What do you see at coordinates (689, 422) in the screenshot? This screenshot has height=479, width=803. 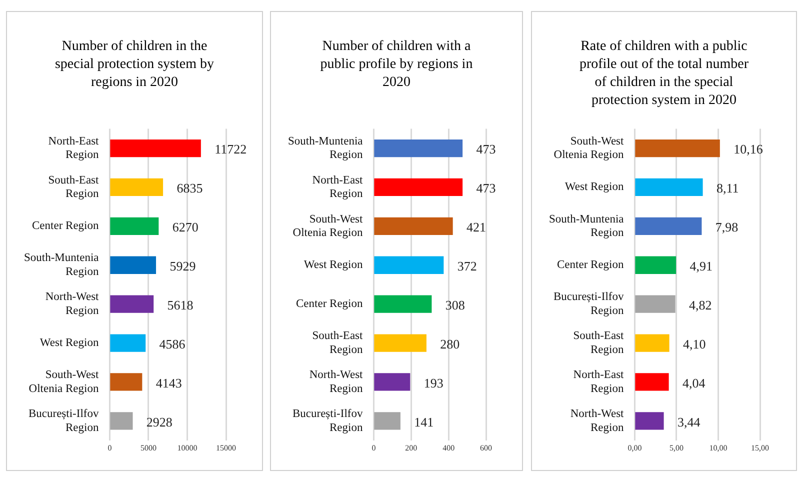 I see `data-label: 3,44` at bounding box center [689, 422].